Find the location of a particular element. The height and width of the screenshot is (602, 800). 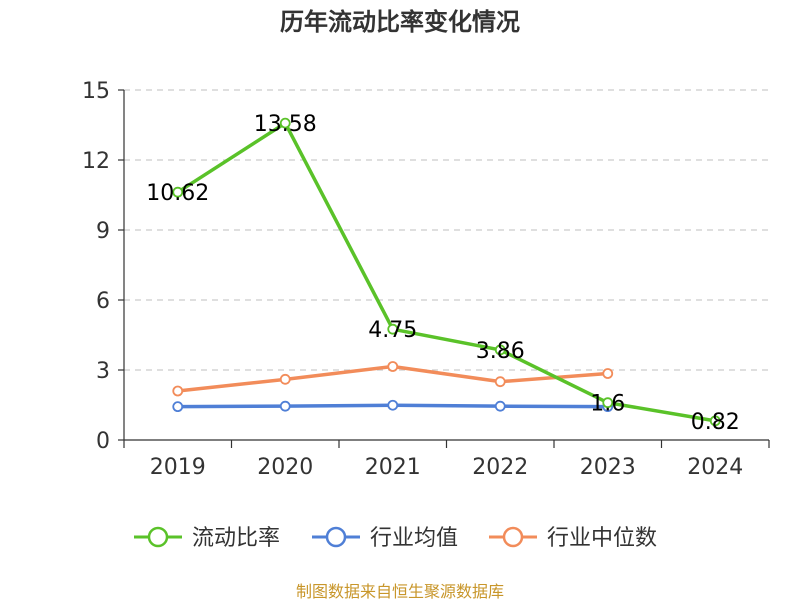

x-tick-label: 2024 is located at coordinates (715, 467).